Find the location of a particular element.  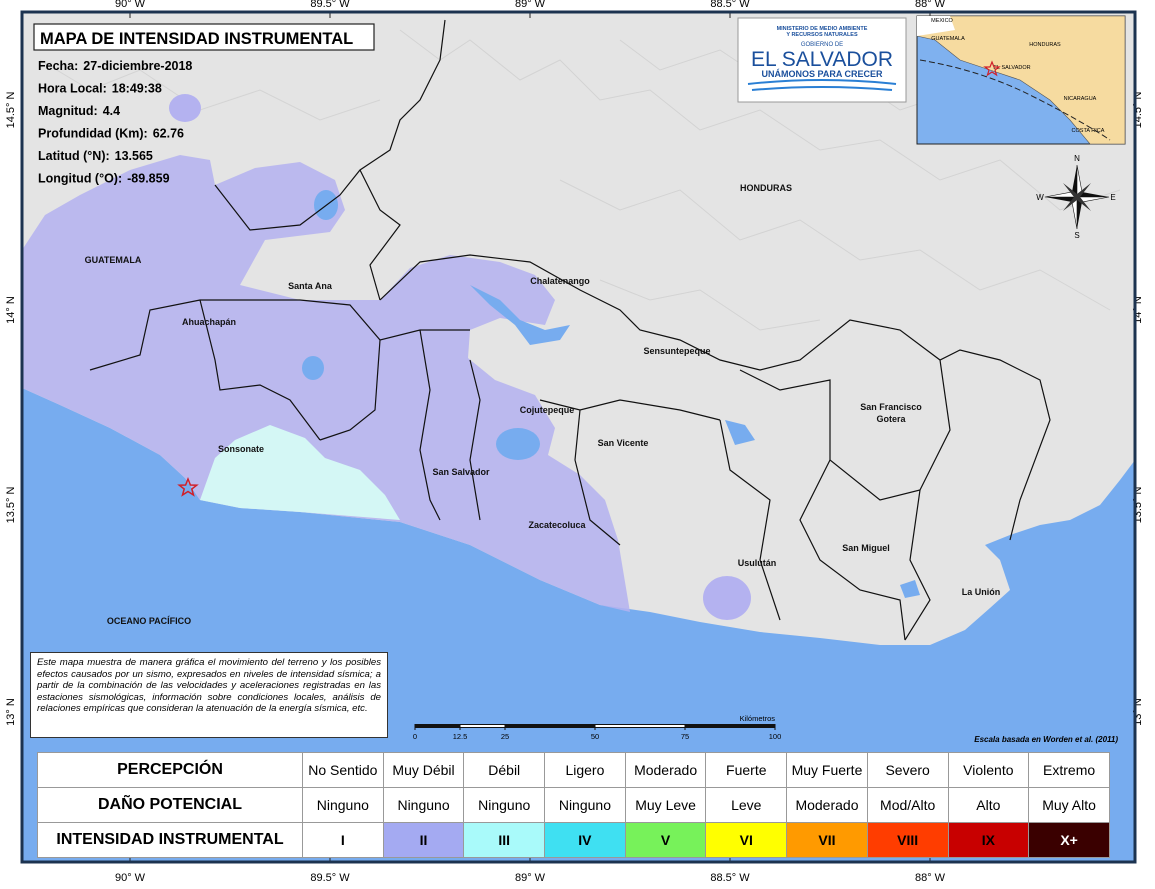

place-label: San Miguel is located at coordinates (866, 548).